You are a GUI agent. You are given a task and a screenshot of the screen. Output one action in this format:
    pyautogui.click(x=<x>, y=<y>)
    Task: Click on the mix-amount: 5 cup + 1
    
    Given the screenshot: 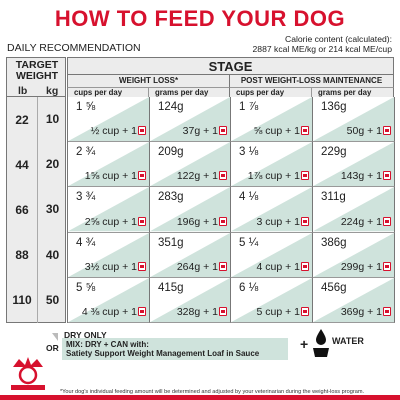 What is the action you would take?
    pyautogui.click(x=282, y=311)
    